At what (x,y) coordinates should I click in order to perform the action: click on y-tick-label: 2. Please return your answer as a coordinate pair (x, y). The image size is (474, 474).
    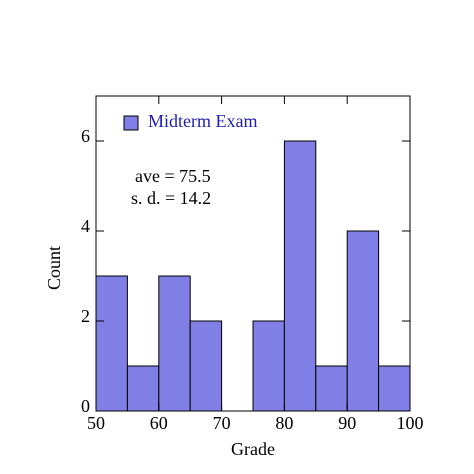
    Looking at the image, I should click on (85, 316).